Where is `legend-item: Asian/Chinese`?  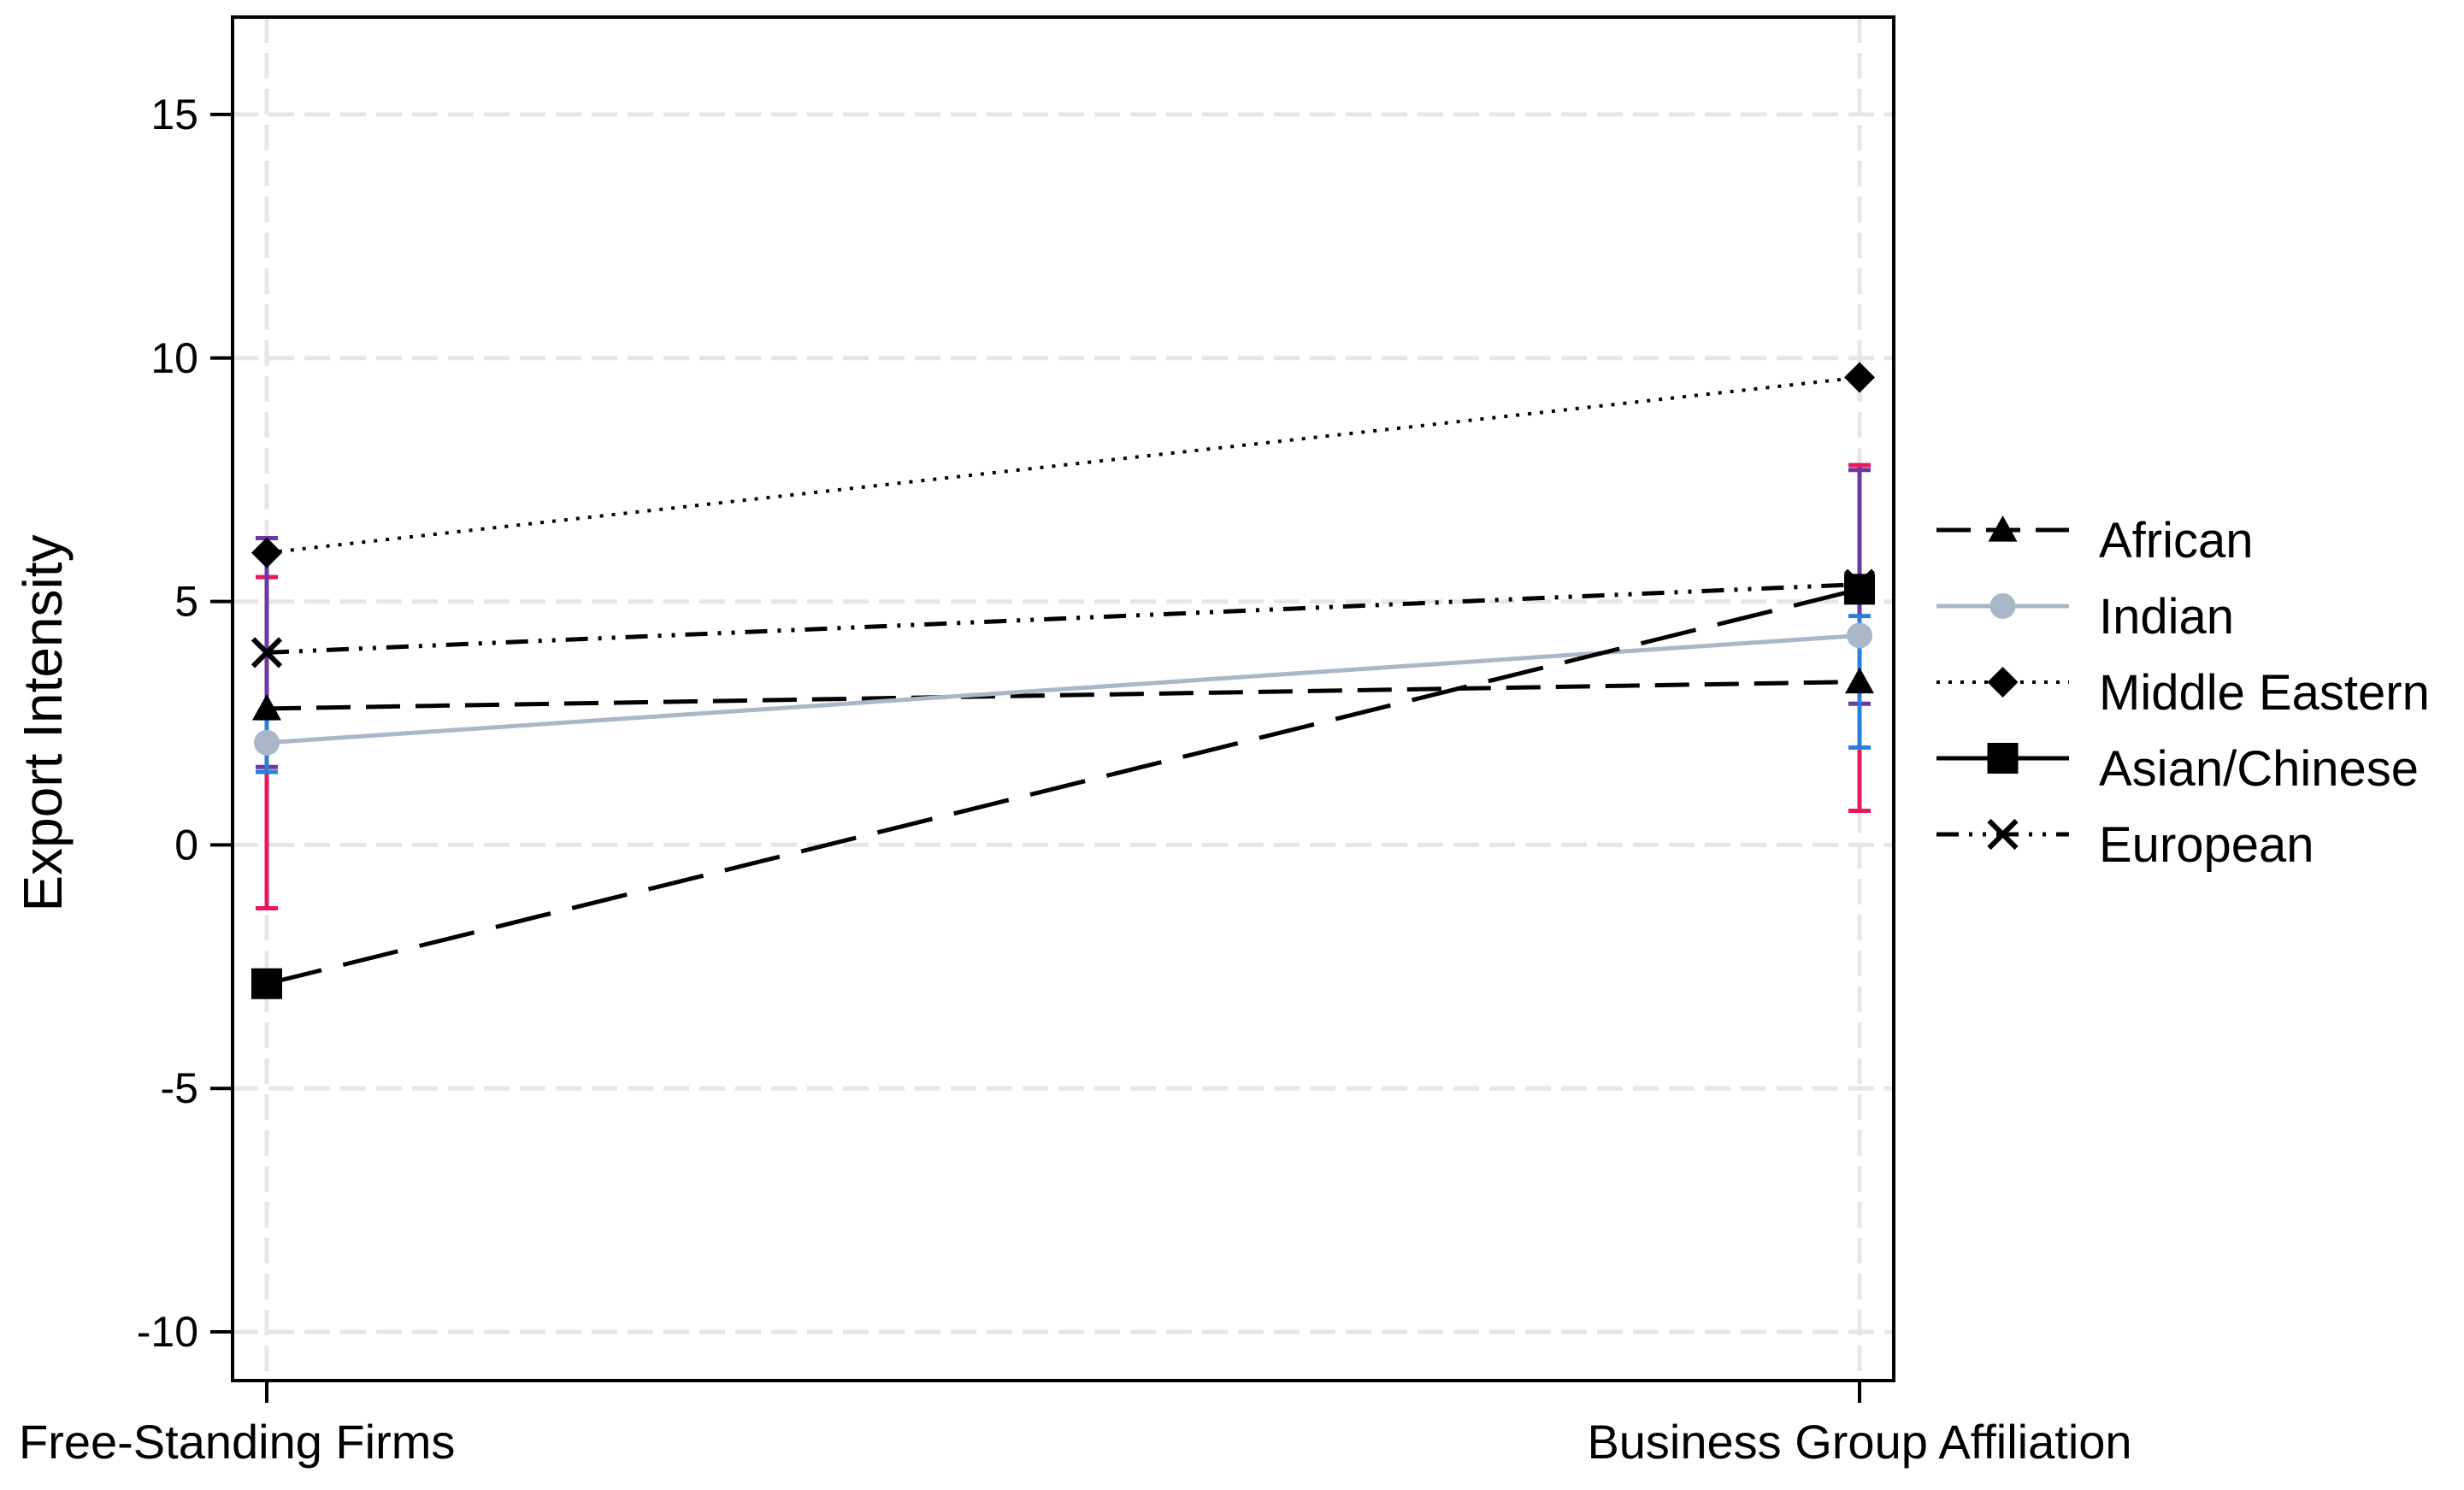
legend-item: Asian/Chinese is located at coordinates (2177, 769).